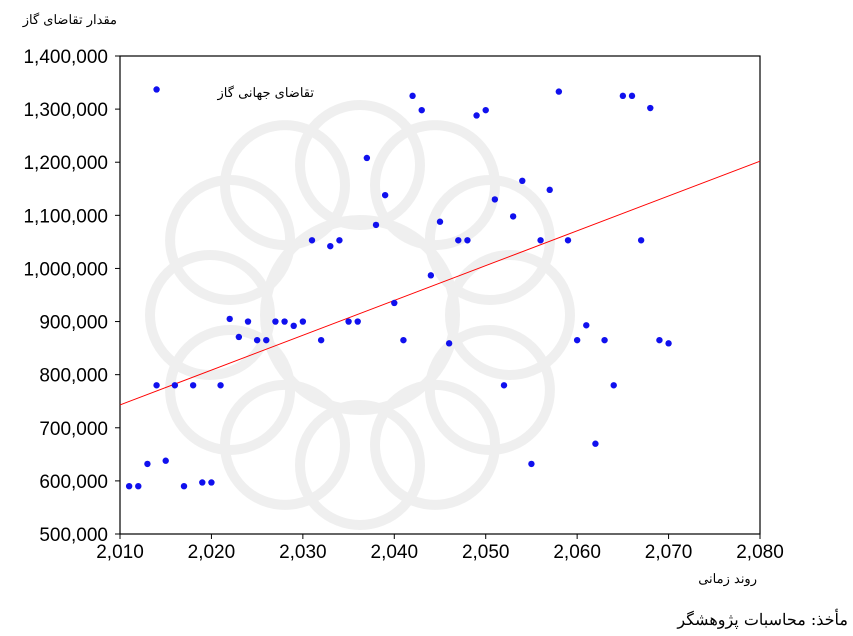 The image size is (853, 636). Describe the element at coordinates (395, 552) in the screenshot. I see `x-tick-label: 2,040` at that location.